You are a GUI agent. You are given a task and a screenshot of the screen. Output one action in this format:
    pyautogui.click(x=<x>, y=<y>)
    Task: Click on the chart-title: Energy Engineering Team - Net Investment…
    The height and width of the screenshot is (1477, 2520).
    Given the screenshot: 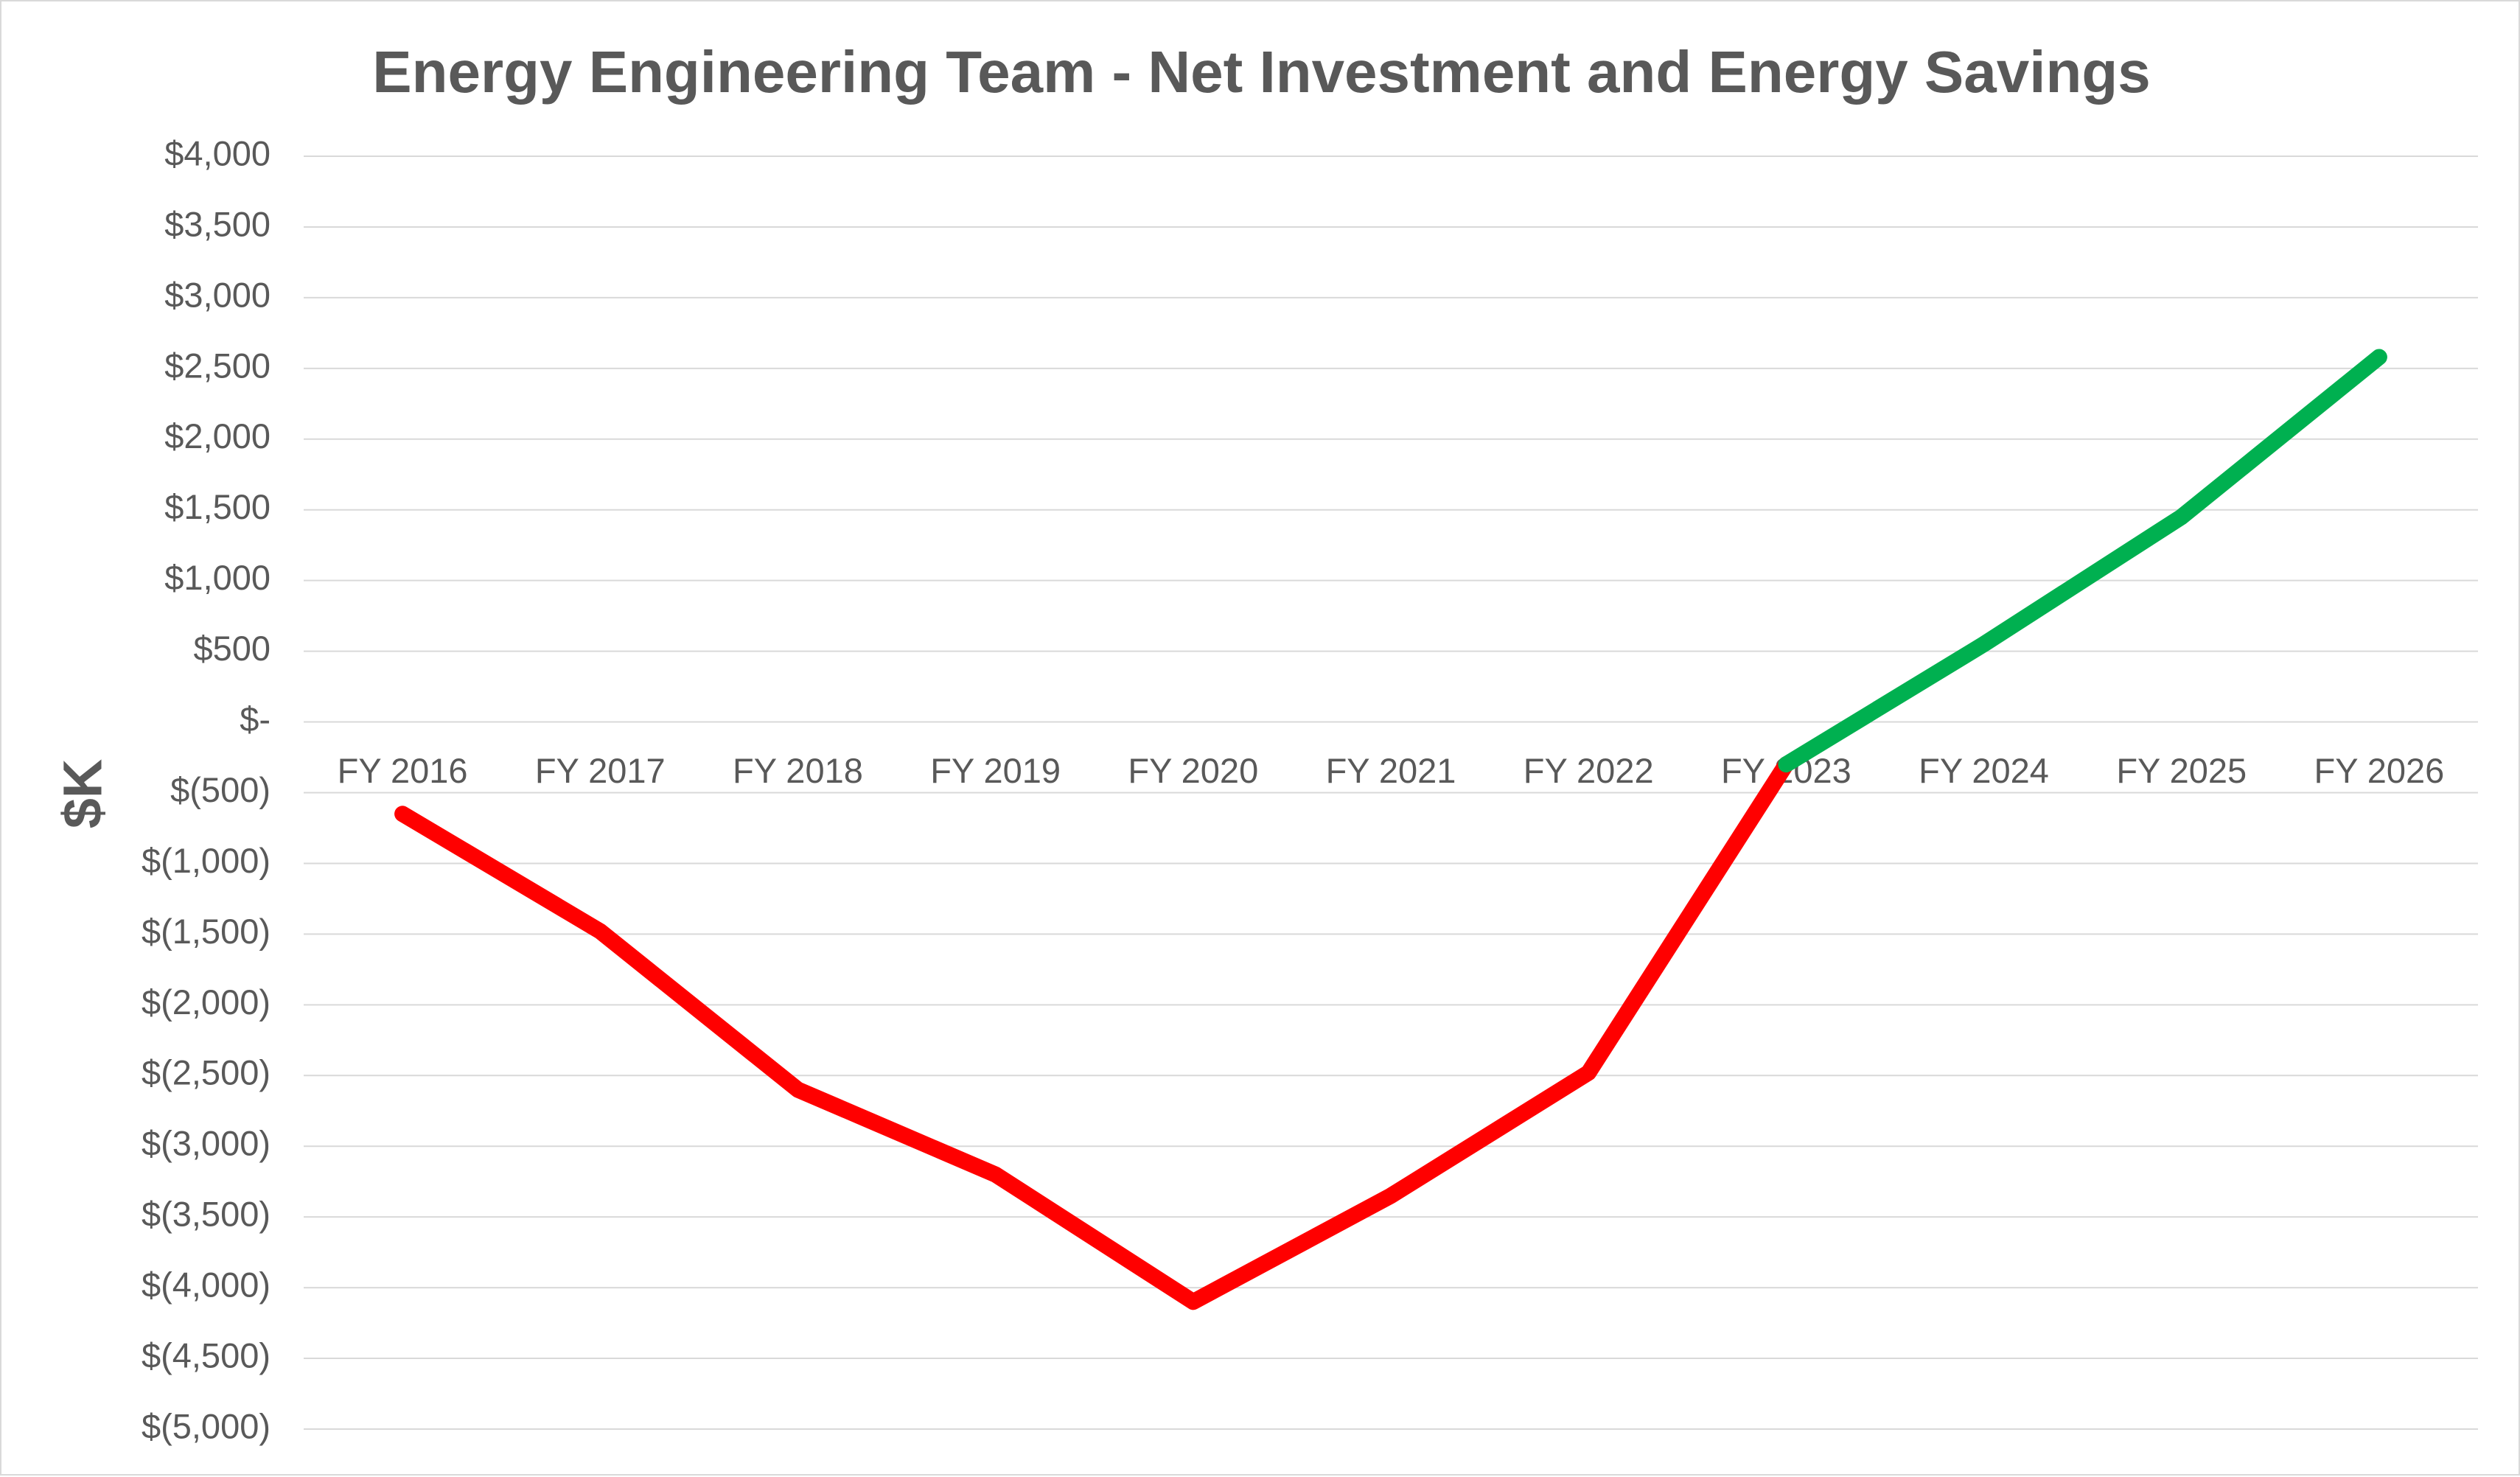 What is the action you would take?
    pyautogui.click(x=1261, y=72)
    